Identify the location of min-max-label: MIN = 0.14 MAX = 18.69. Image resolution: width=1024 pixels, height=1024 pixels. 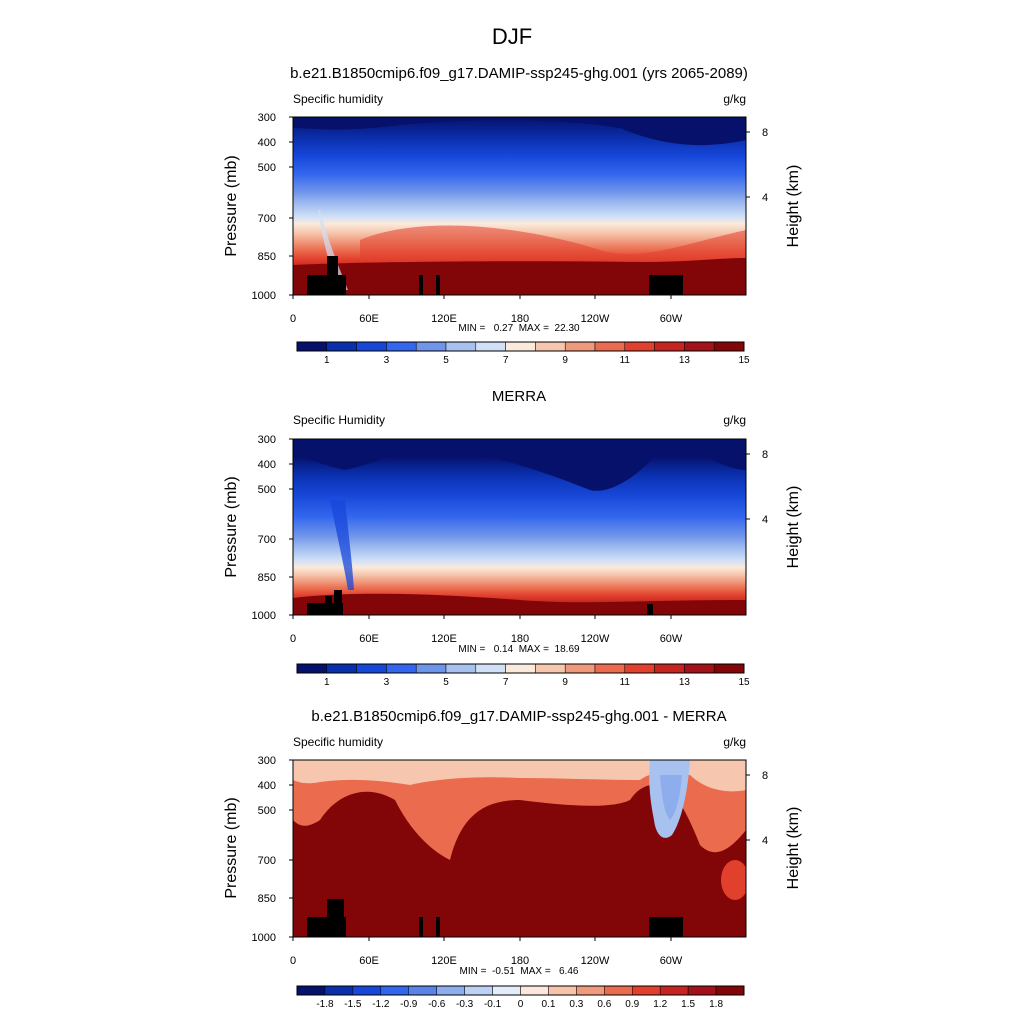
(519, 649).